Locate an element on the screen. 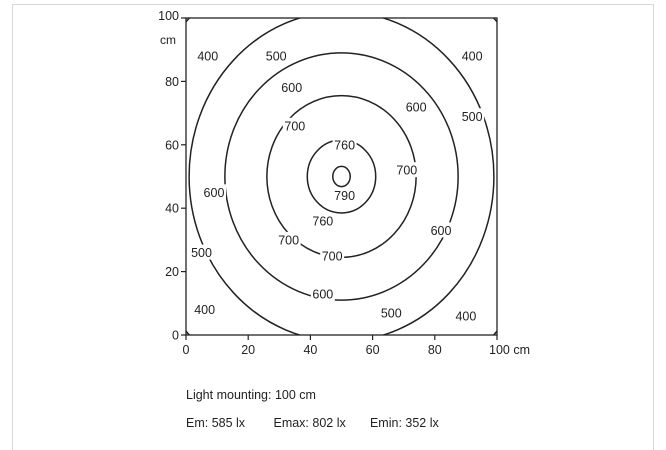 This screenshot has width=666, height=450. x-tick-label: 0 is located at coordinates (186, 350).